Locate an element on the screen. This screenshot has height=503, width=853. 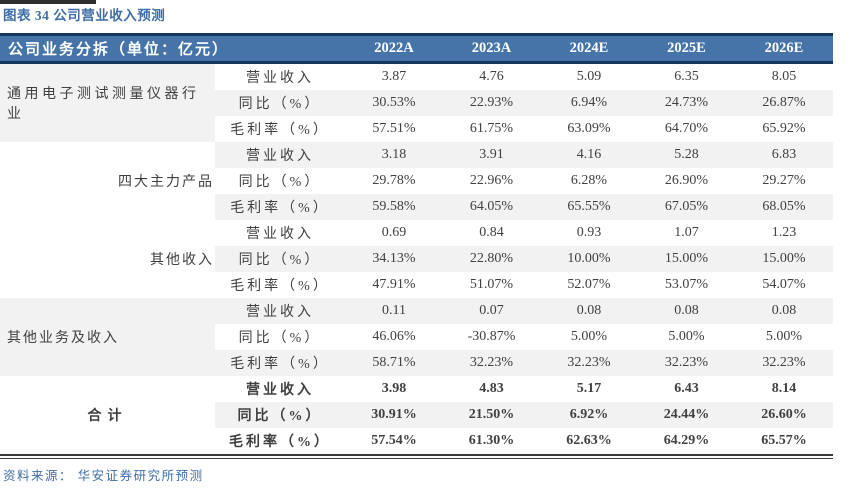
value-cell: 57.51% is located at coordinates (394, 129).